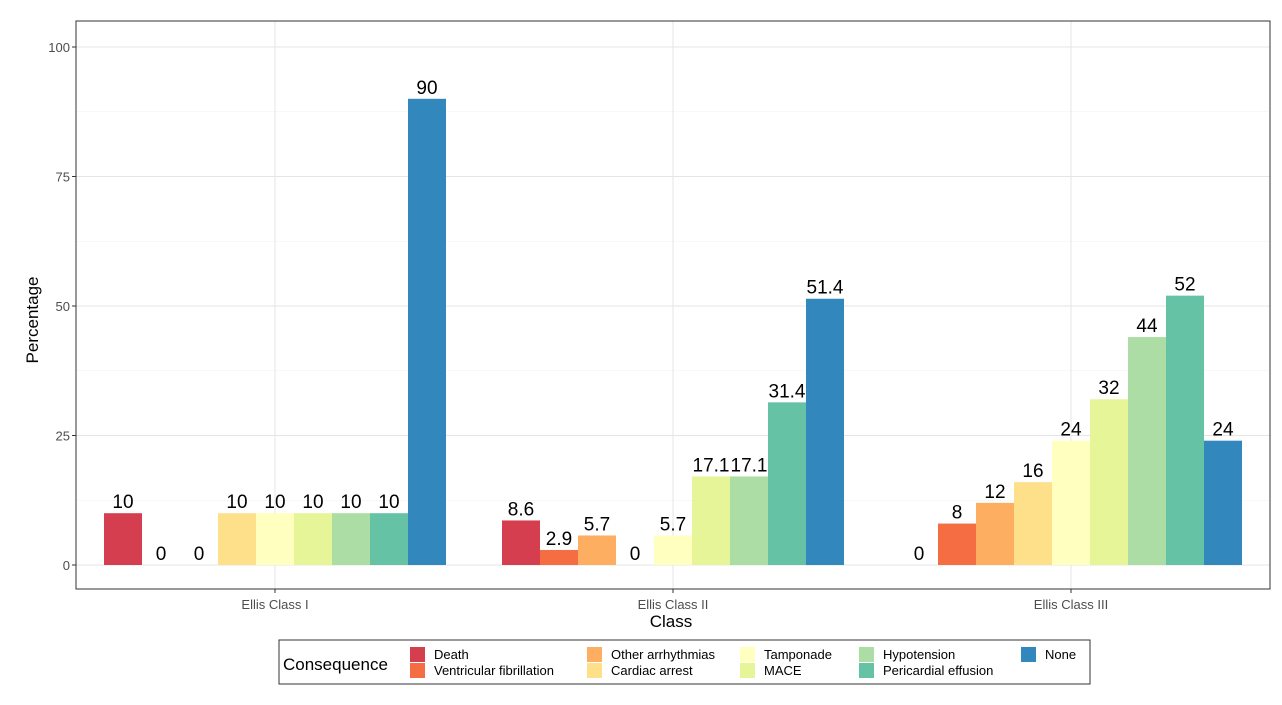  What do you see at coordinates (1071, 604) in the screenshot?
I see `x-tick-label: Ellis Class III` at bounding box center [1071, 604].